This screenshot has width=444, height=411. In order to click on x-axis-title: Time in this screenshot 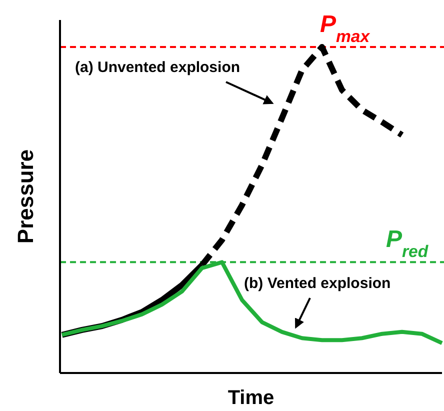, I will do `click(251, 398)`.